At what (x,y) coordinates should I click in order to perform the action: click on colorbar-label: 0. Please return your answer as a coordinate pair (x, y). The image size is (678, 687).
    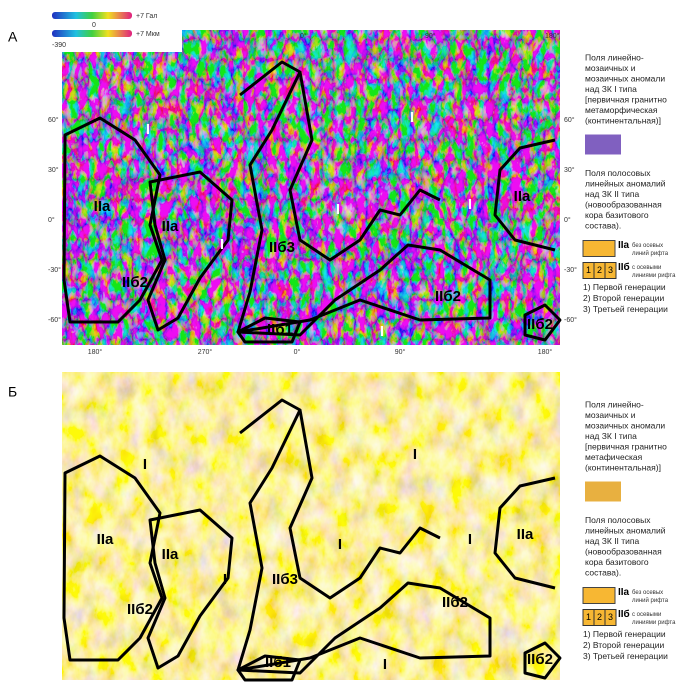
    Looking at the image, I should click on (94, 25).